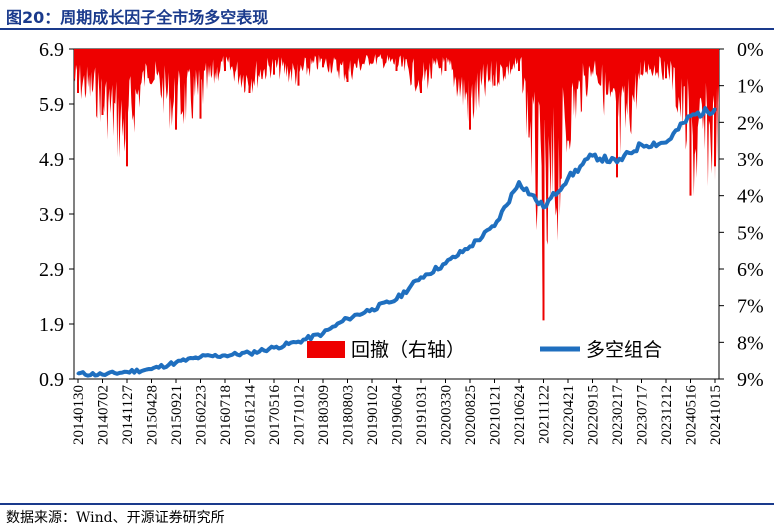 The image size is (774, 530). I want to click on x-tick-label: 20241015, so click(716, 415).